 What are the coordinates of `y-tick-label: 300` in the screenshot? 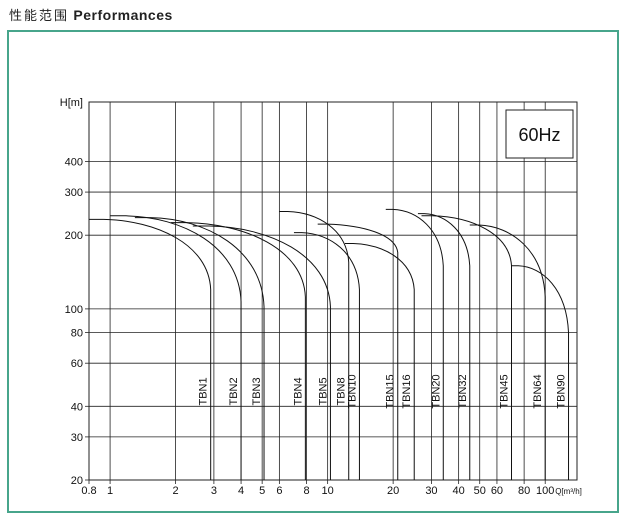 It's located at (74, 193).